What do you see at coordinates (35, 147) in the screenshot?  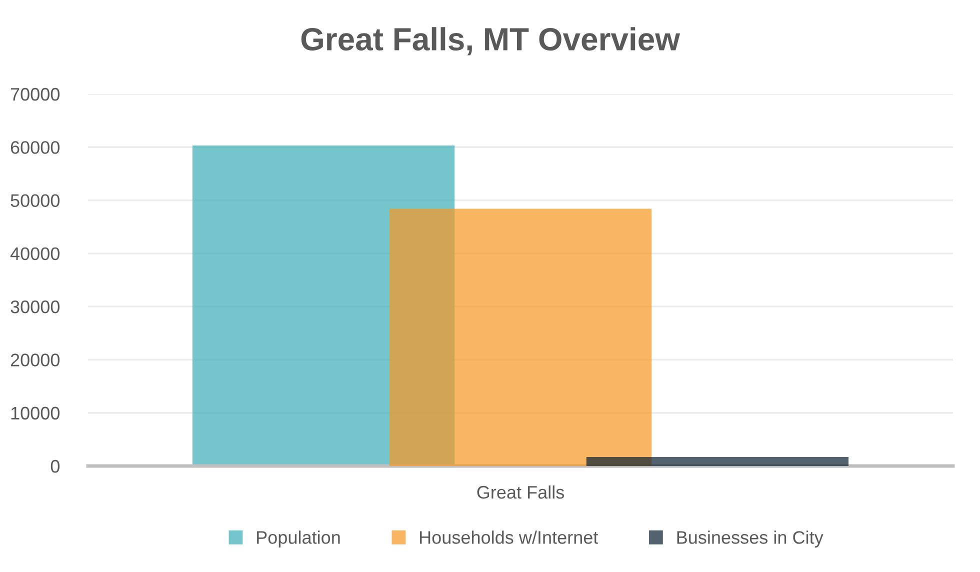 I see `y-tick-label: 60000` at bounding box center [35, 147].